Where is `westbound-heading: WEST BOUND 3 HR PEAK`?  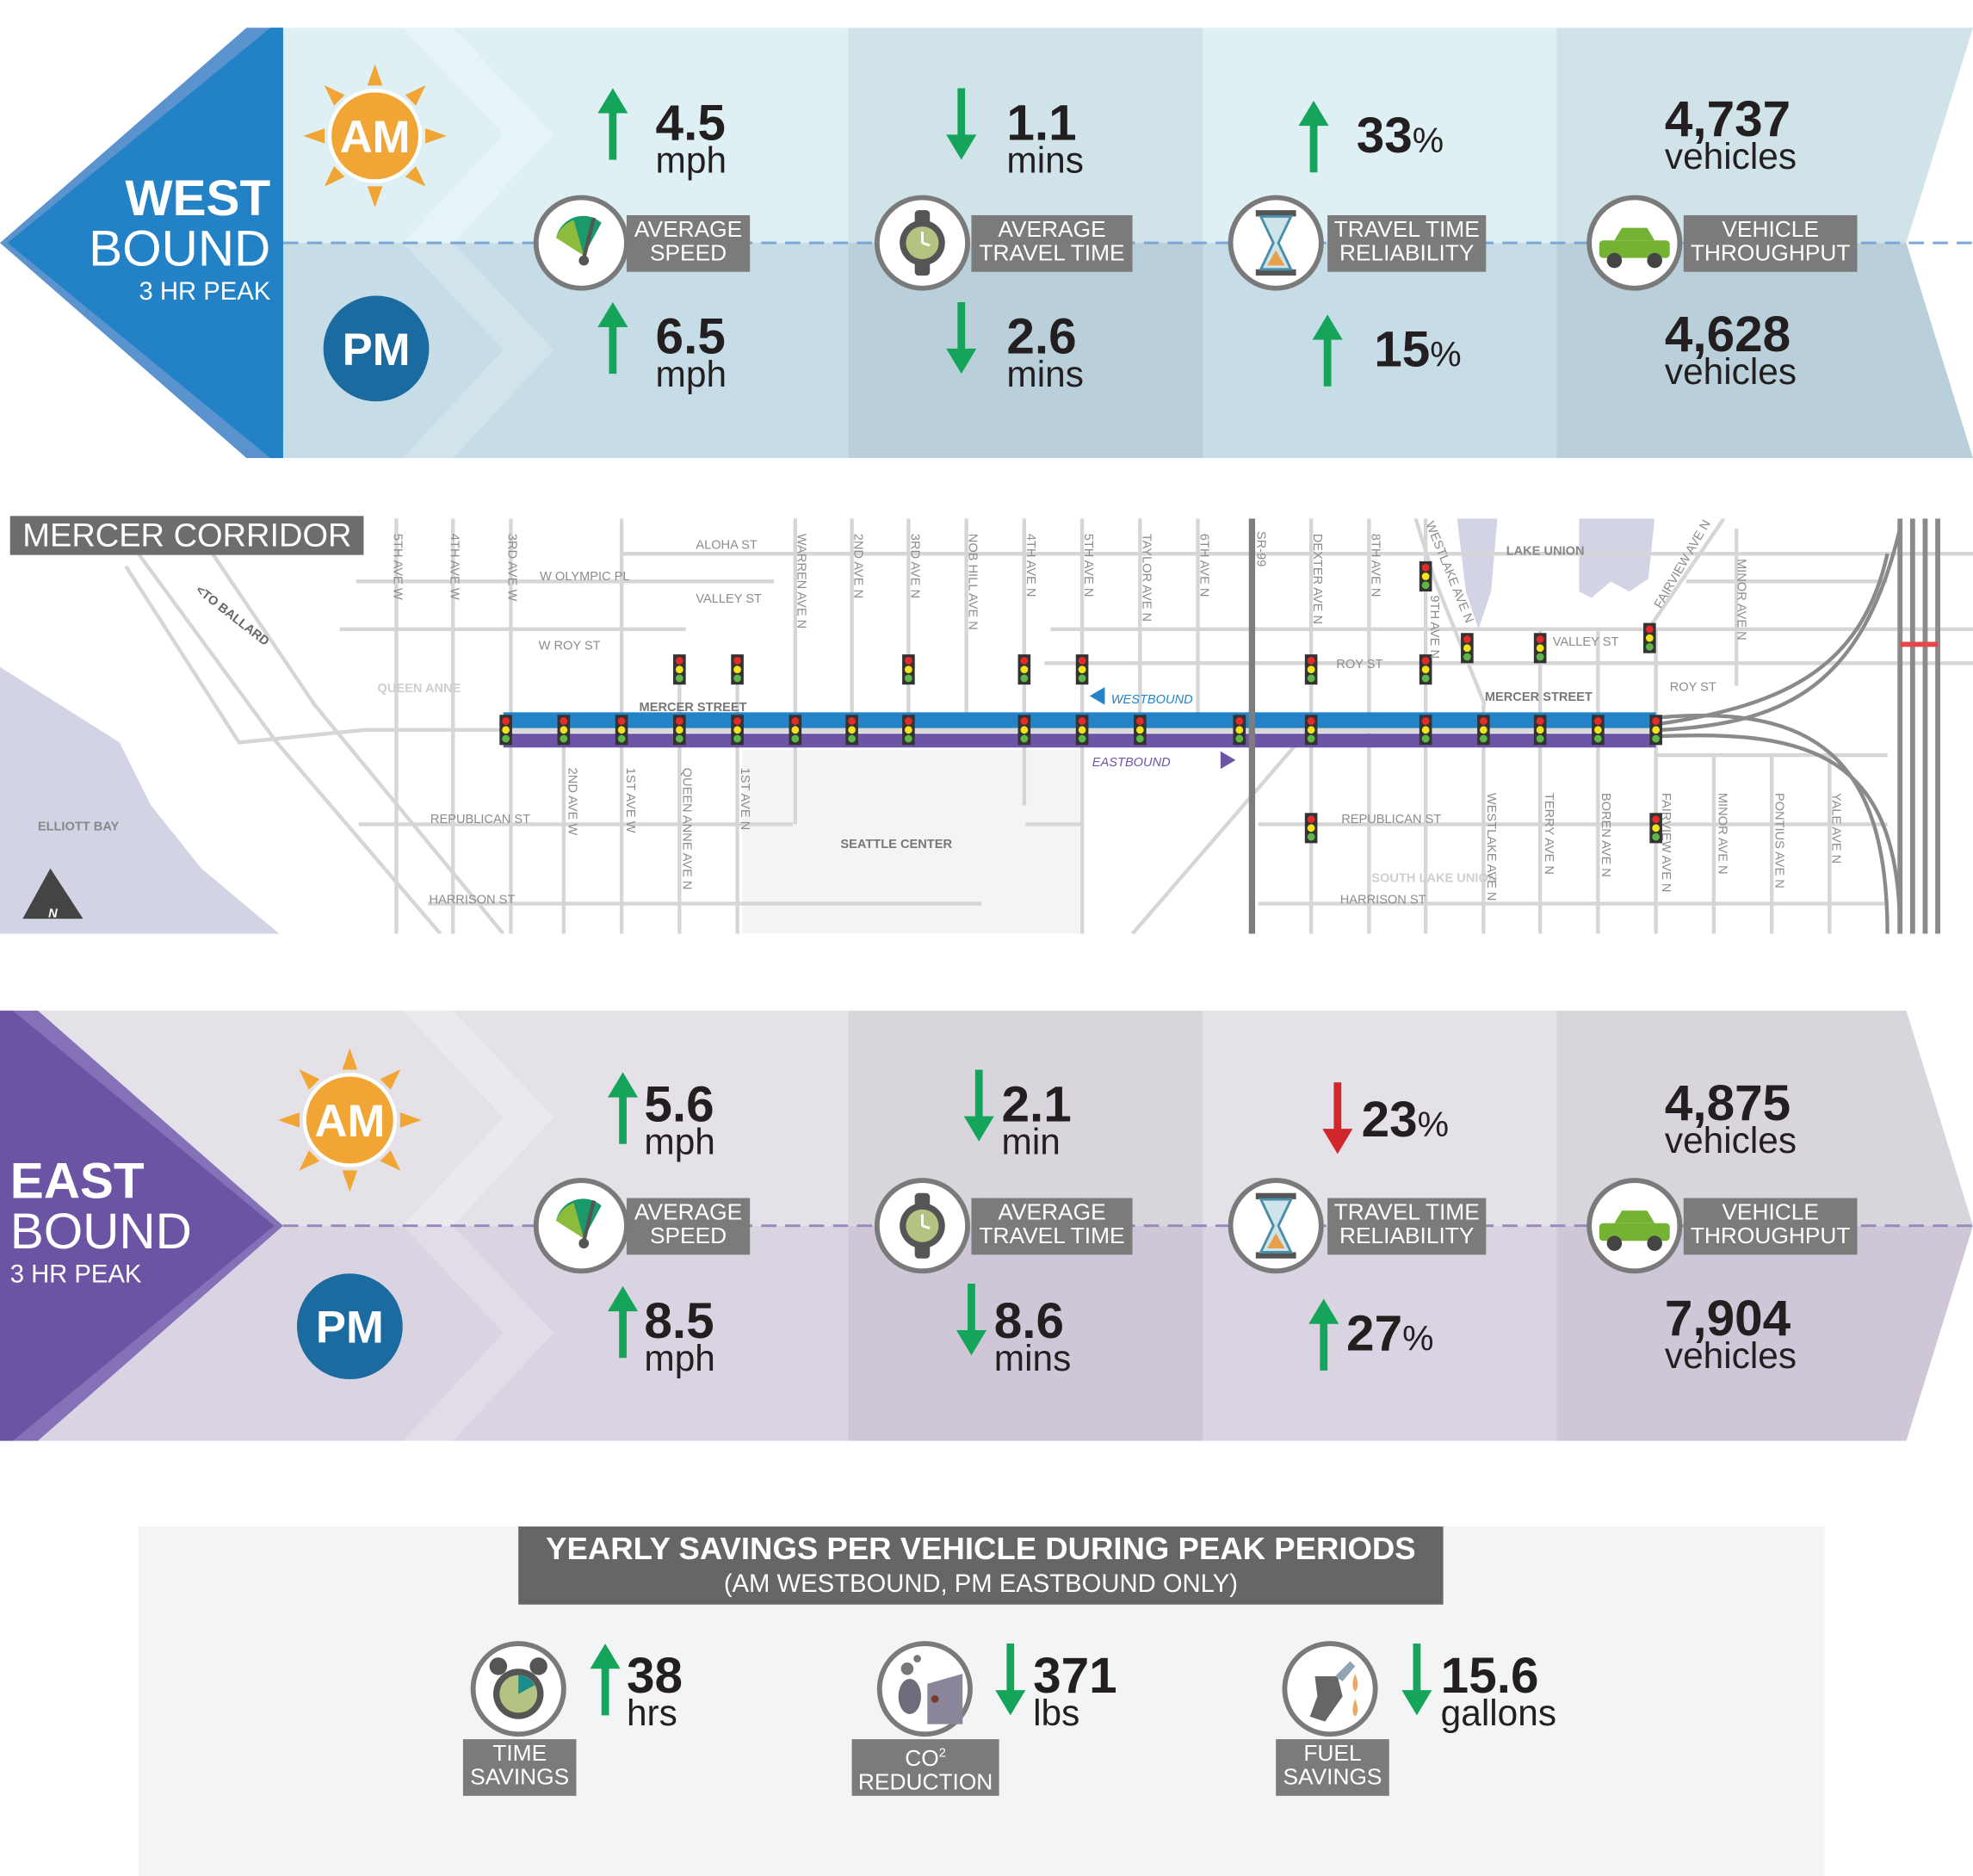 westbound-heading: WEST BOUND 3 HR PEAK is located at coordinates (147, 239).